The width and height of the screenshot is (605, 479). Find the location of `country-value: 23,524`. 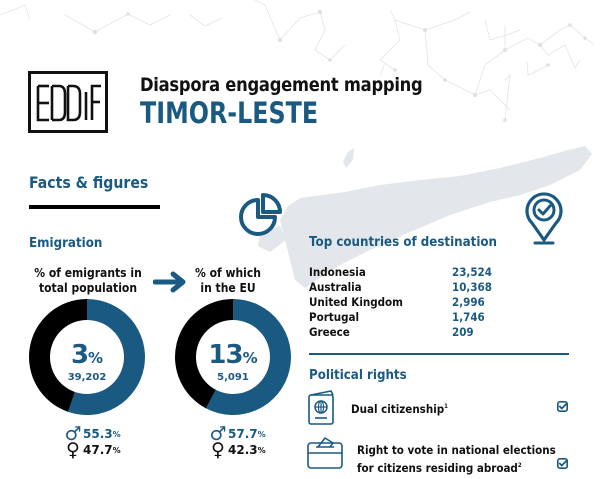

country-value: 23,524 is located at coordinates (472, 272).